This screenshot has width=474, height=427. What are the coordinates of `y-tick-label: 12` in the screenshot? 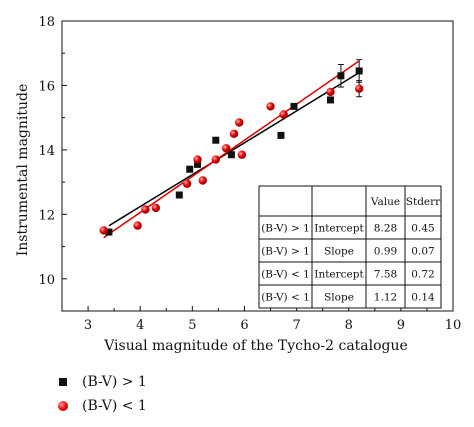 It's located at (46, 215).